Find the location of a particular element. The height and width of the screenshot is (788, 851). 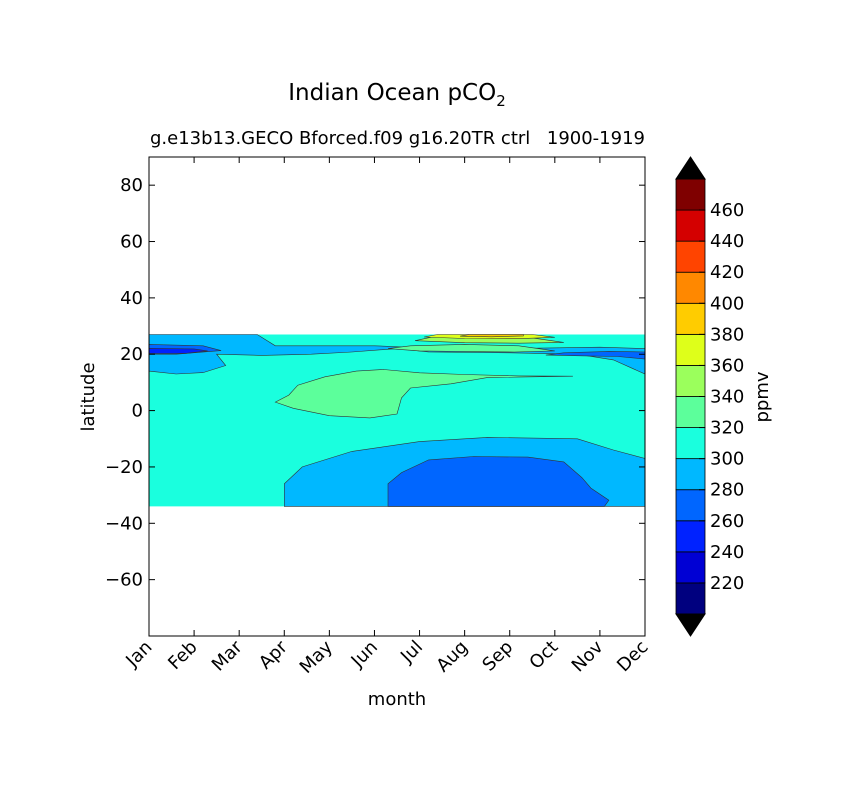

colorbar-label: ppmv is located at coordinates (762, 396).